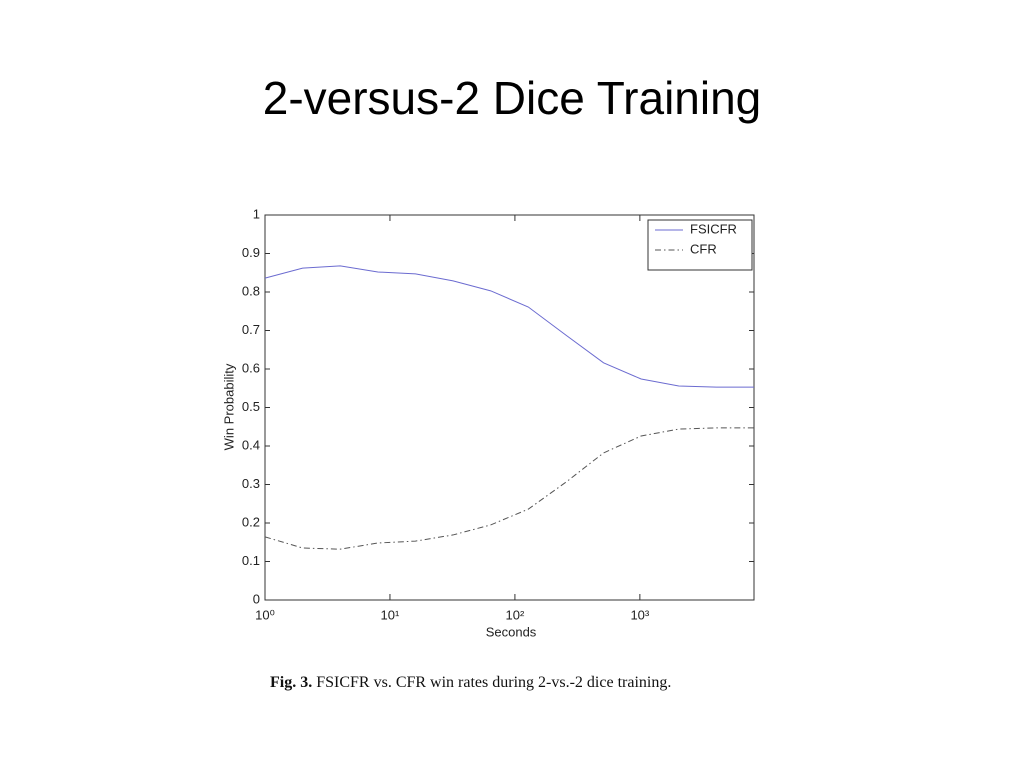  I want to click on y-tick-label: 0, so click(256, 598).